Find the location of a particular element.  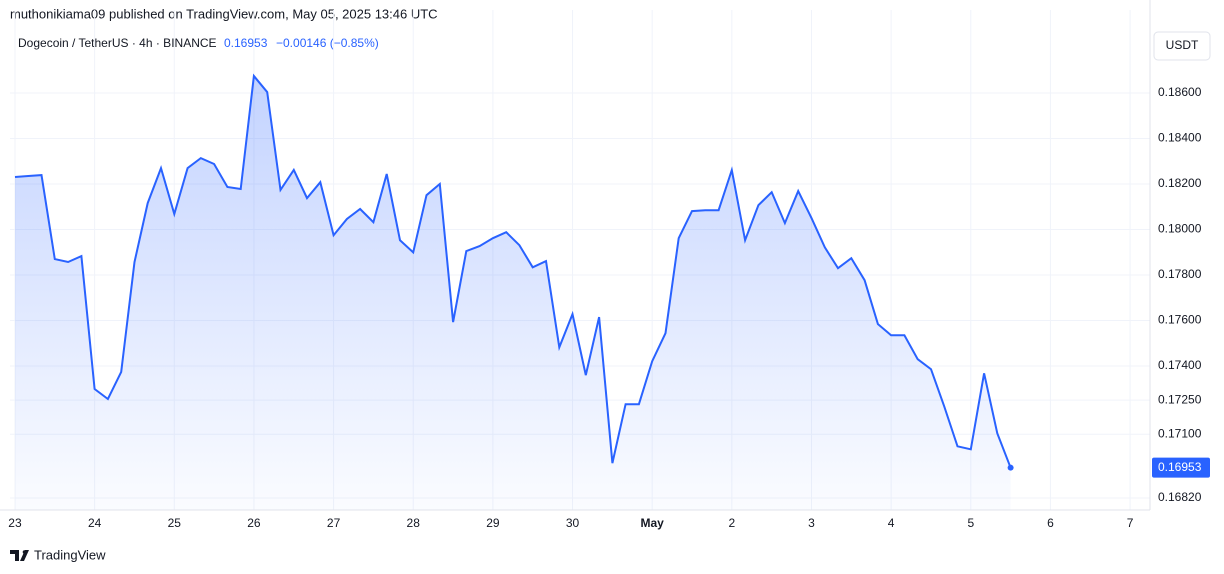

currency-button is located at coordinates (1182, 46).